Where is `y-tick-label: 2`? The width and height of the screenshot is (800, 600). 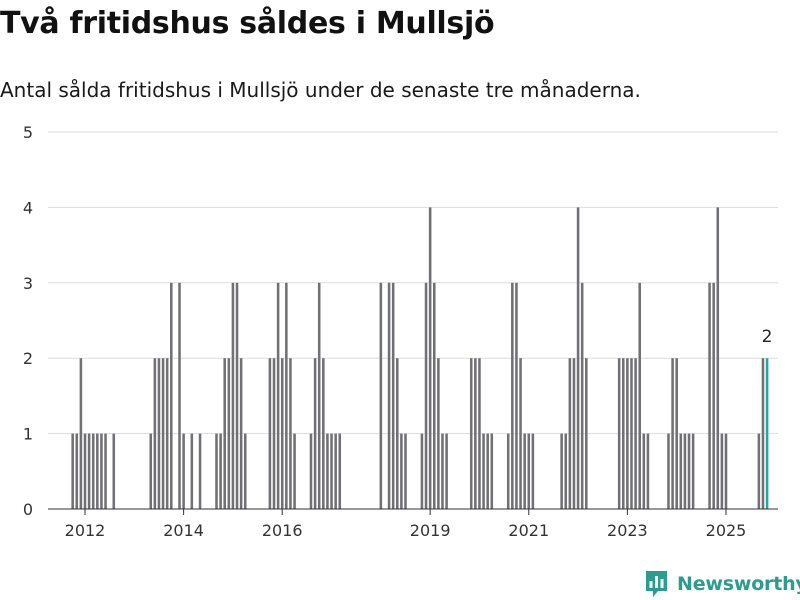
y-tick-label: 2 is located at coordinates (28, 358).